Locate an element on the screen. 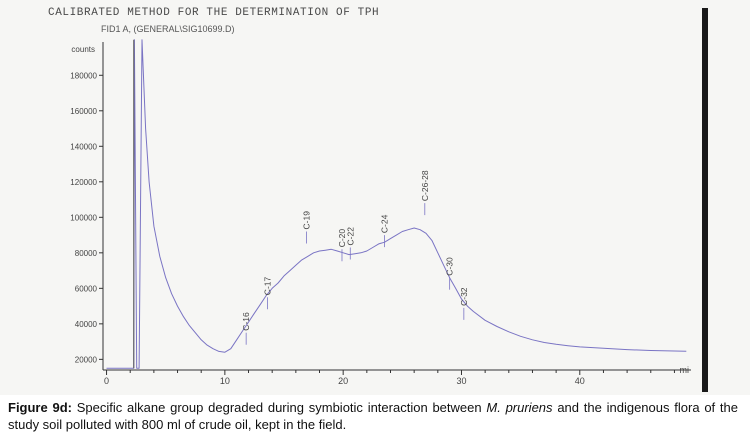 This screenshot has width=750, height=438. scan-edge-border is located at coordinates (705, 200).